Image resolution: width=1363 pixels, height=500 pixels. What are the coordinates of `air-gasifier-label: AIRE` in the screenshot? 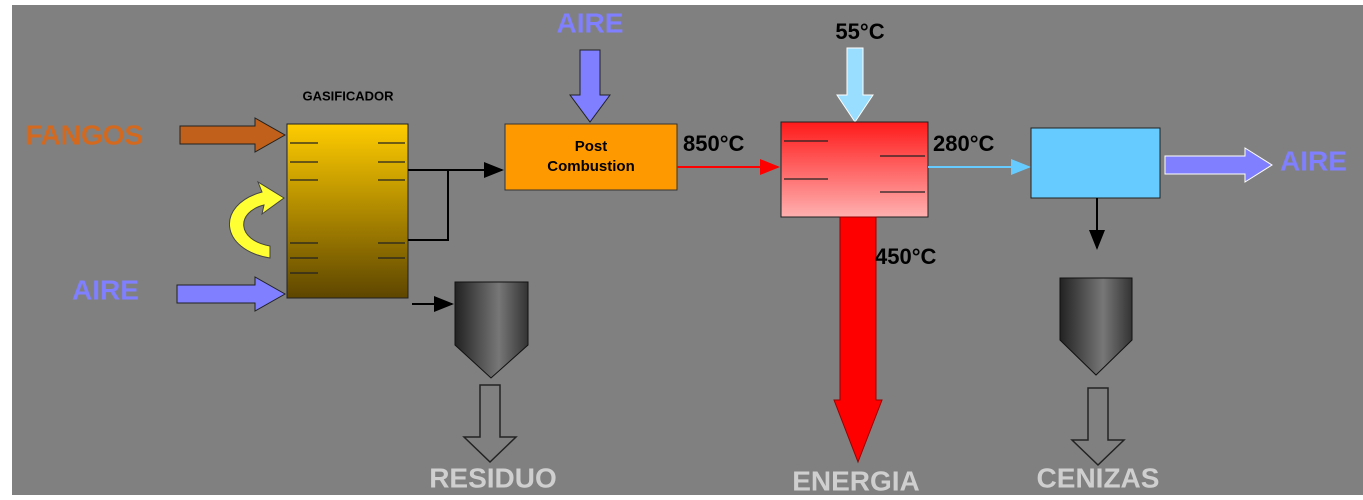 It's located at (105, 289).